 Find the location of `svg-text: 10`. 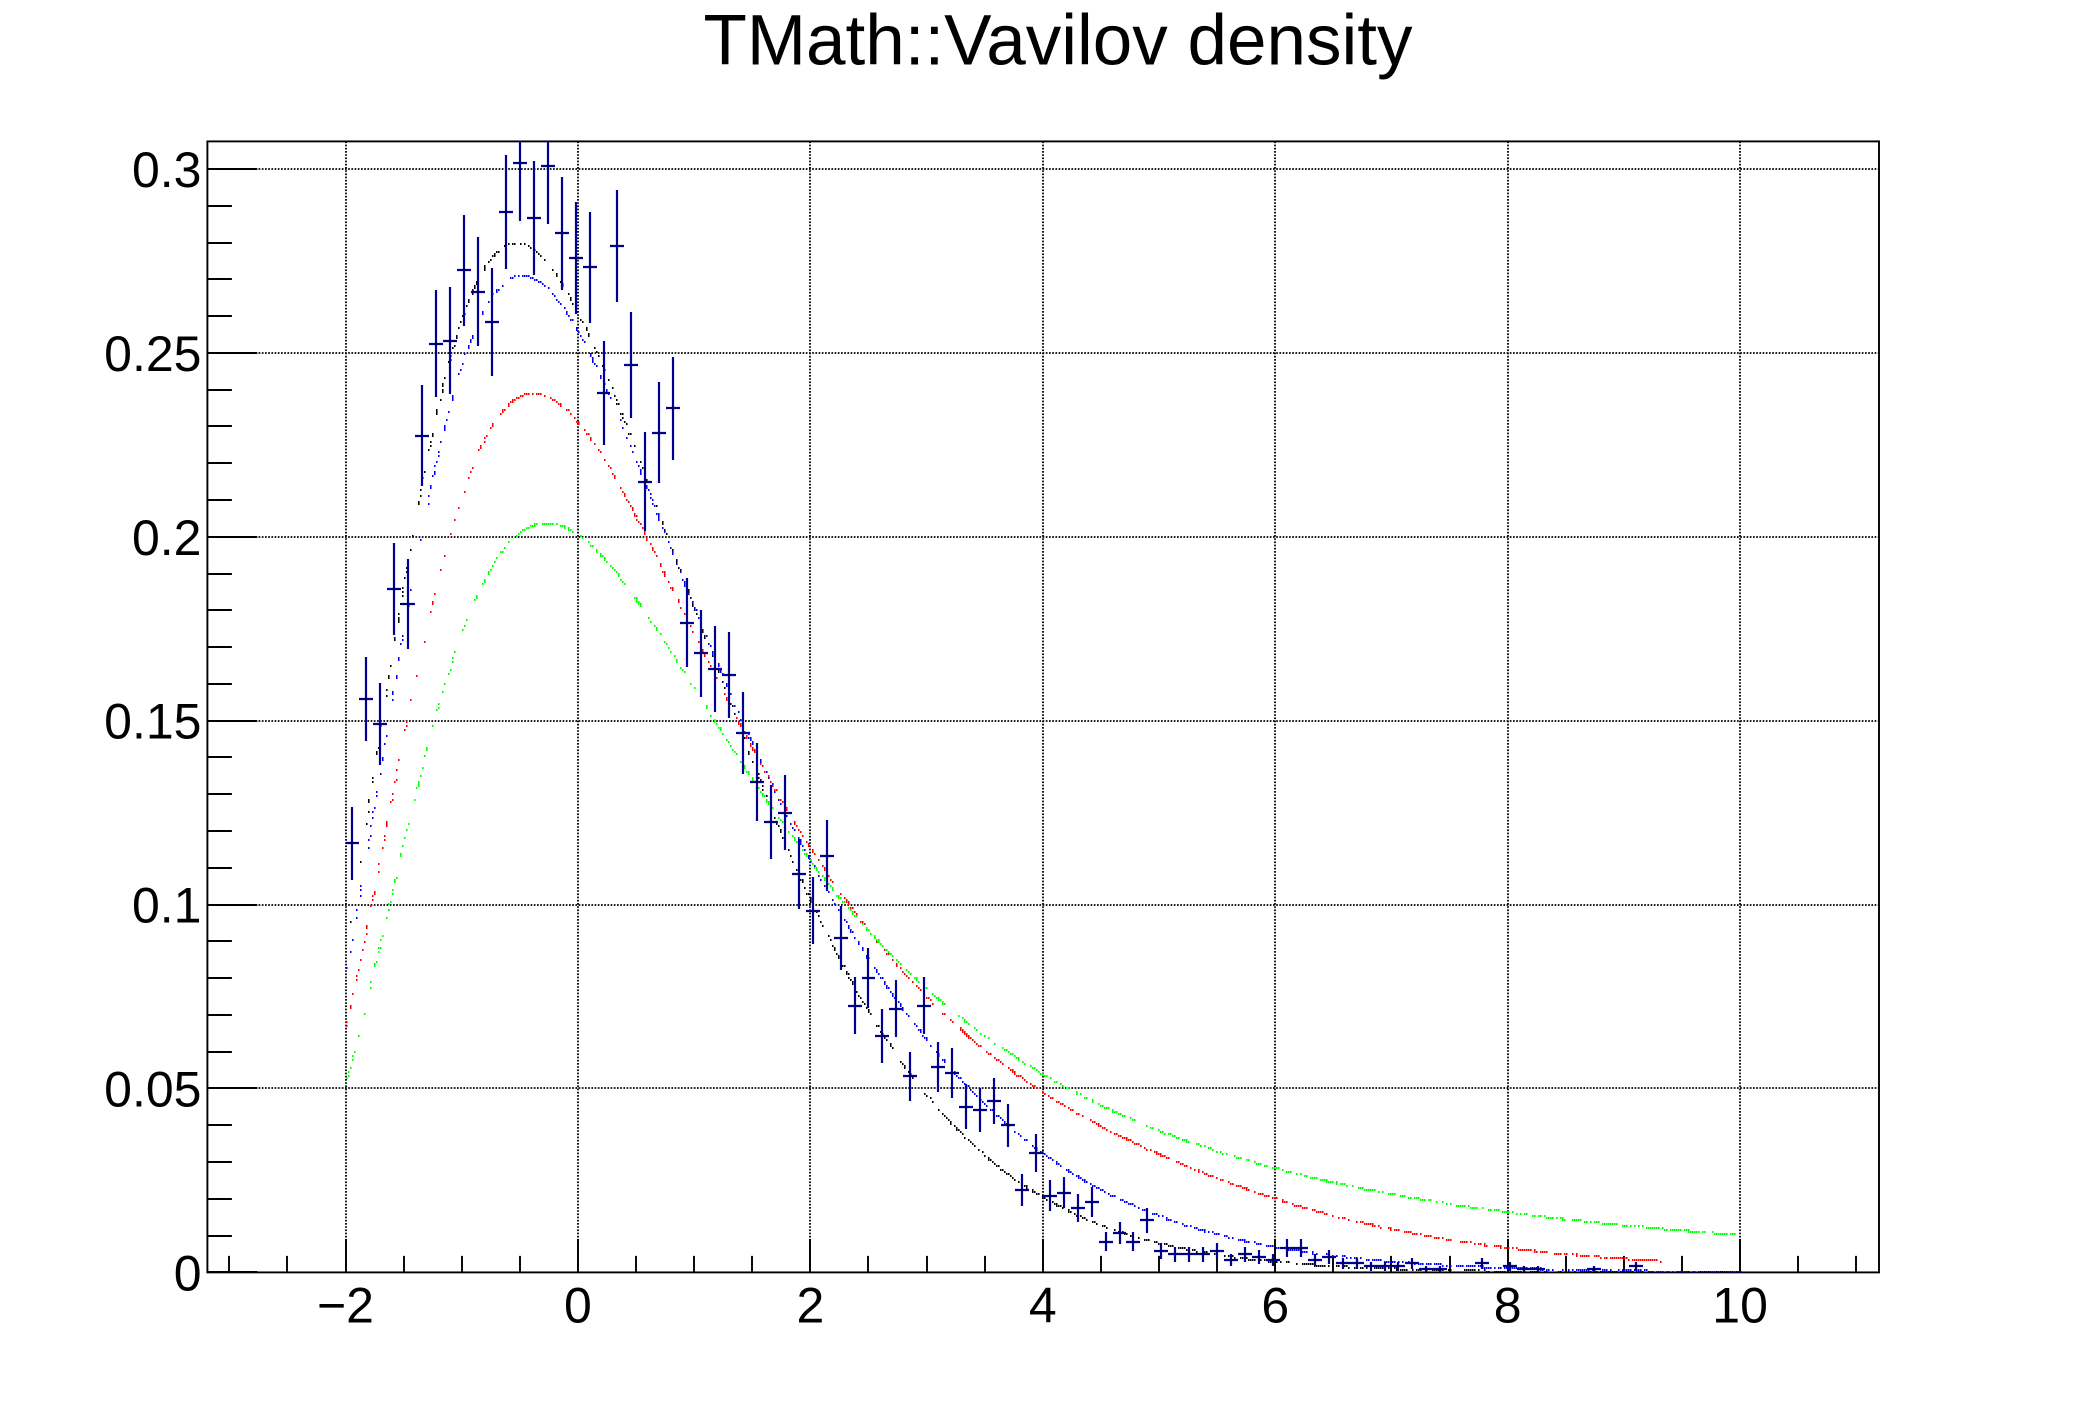

svg-text: 10 is located at coordinates (1740, 1306).